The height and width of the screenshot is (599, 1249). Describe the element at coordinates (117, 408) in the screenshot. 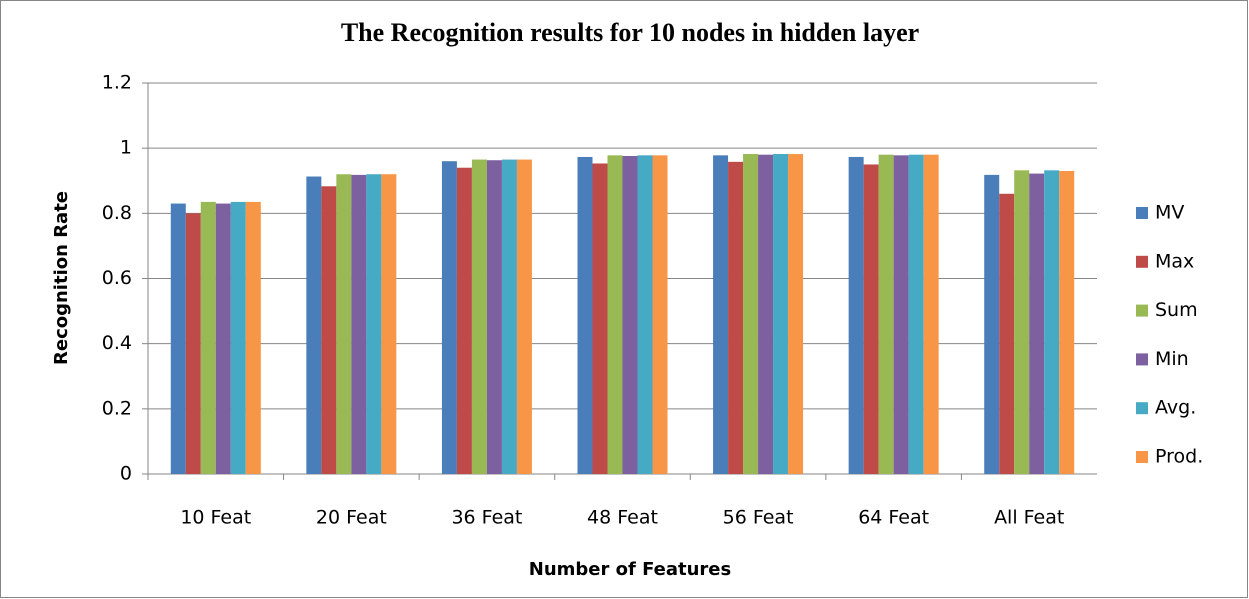

I see `y-tick-label: 0.2` at that location.